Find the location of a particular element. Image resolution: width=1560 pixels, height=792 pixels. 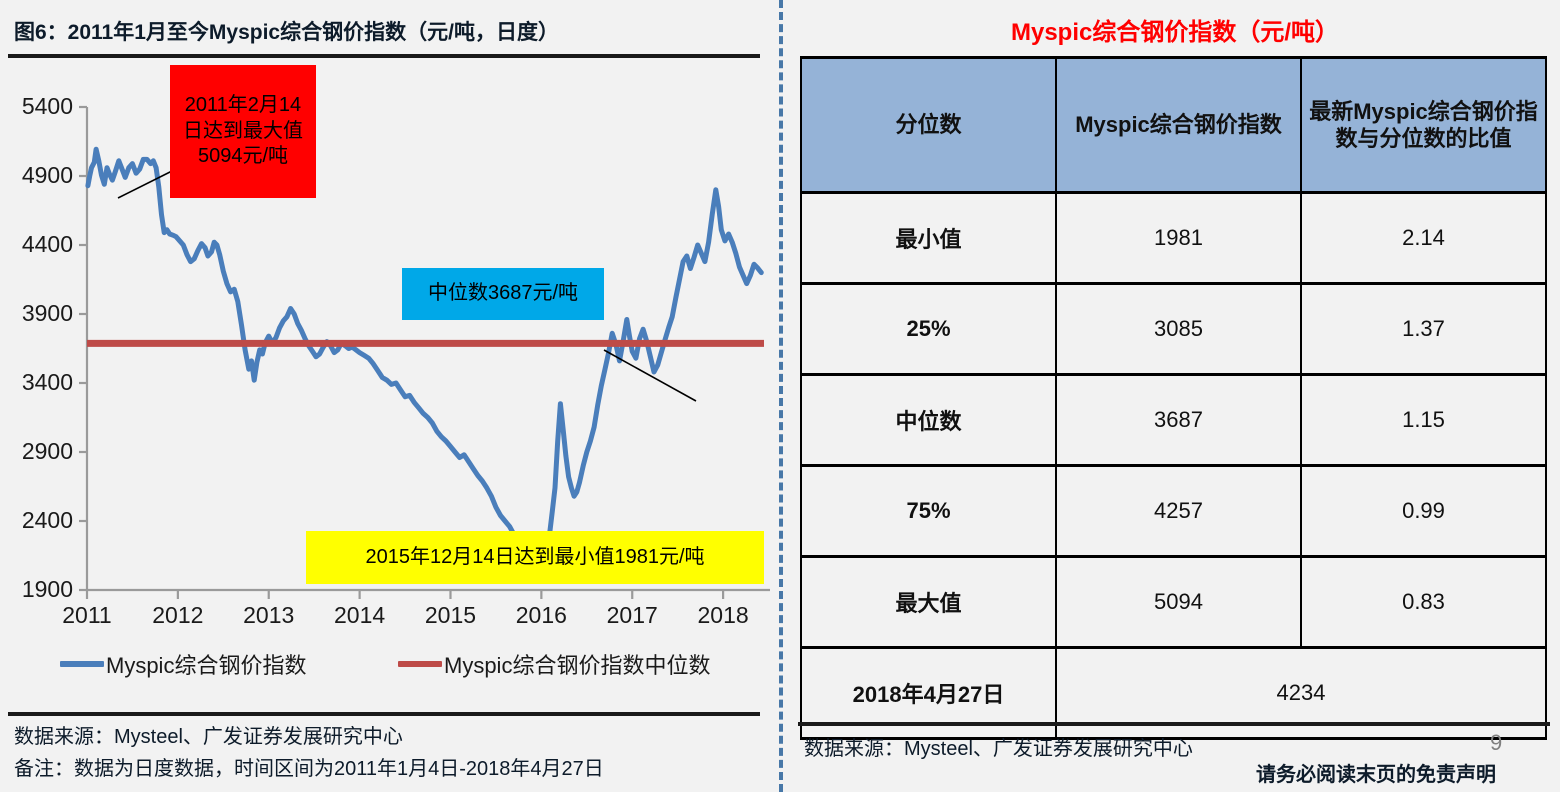

y-axis-tick-label: 2400 is located at coordinates (47, 520).